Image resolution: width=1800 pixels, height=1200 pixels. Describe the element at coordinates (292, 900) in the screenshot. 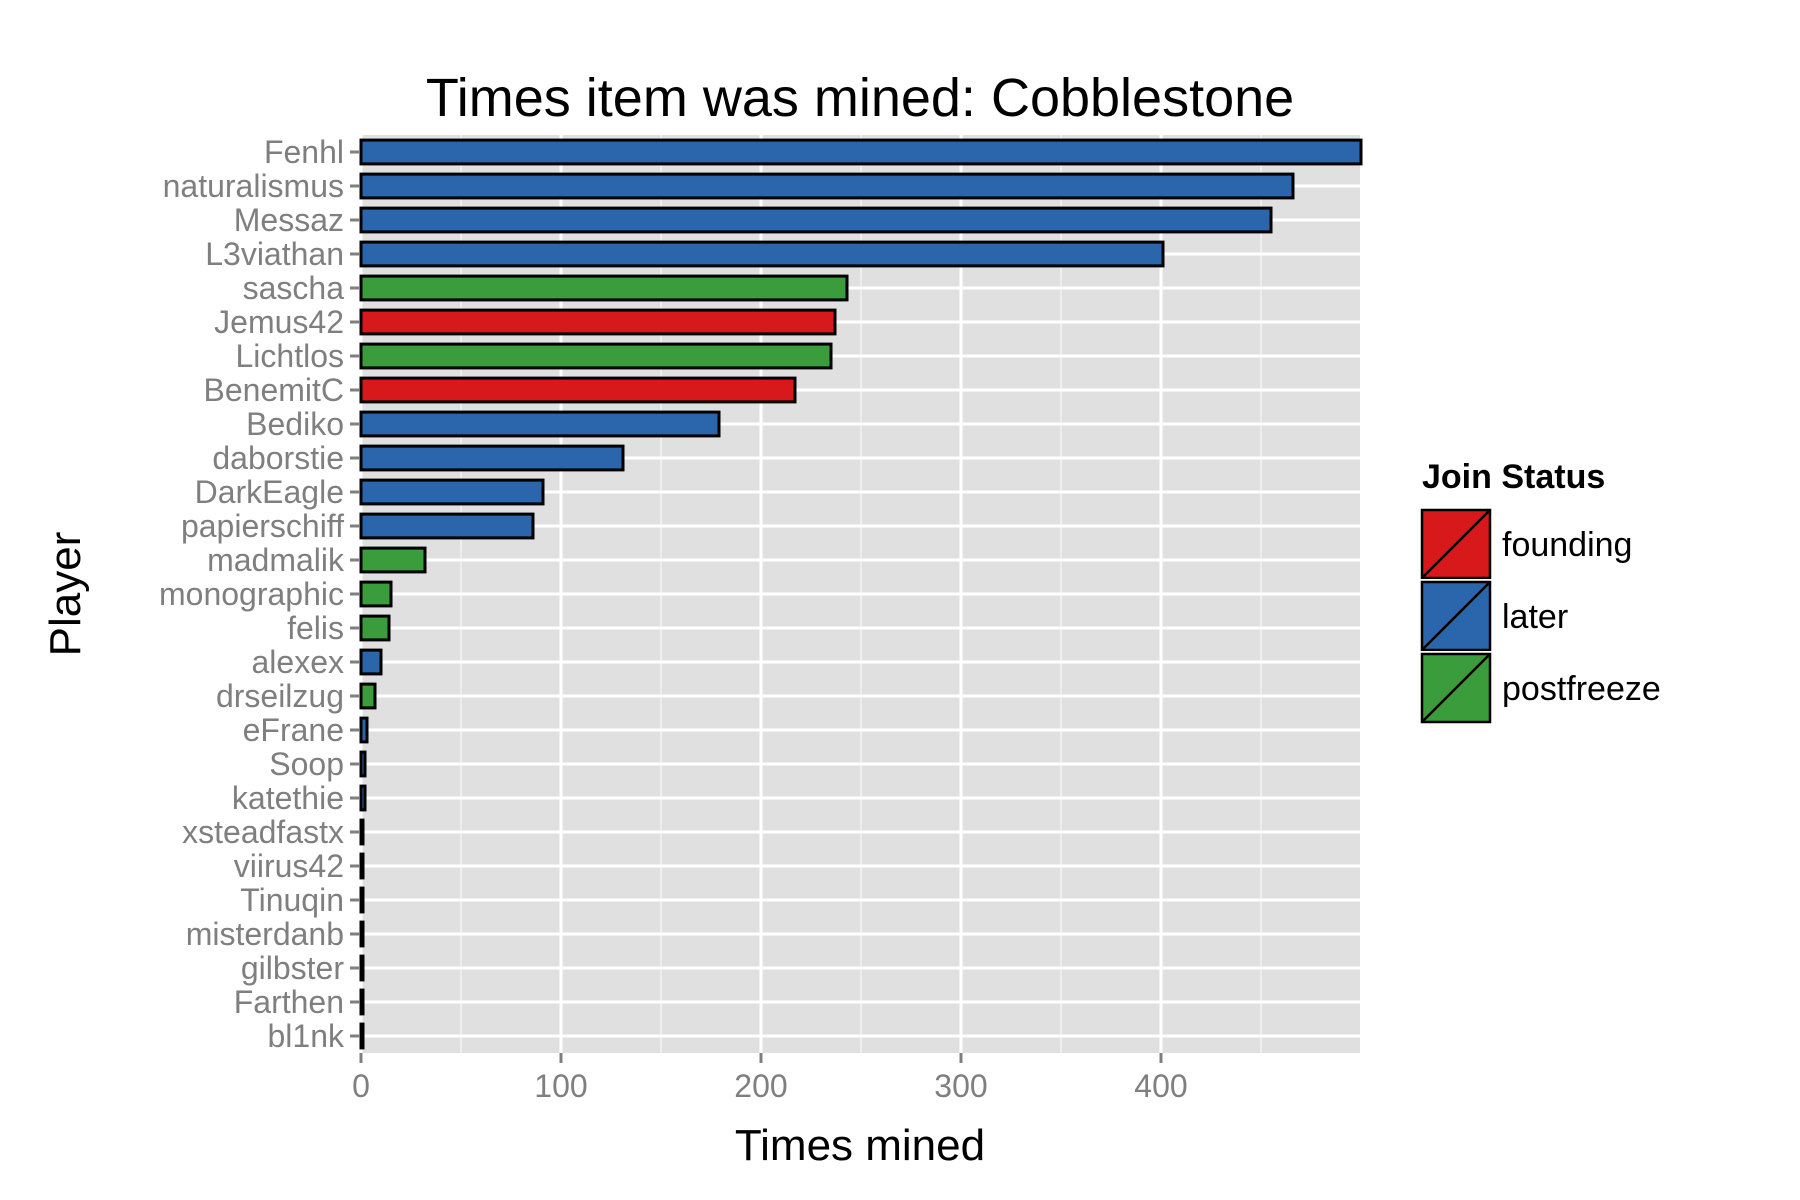

I see `y-tick-label: Tinuqin` at that location.